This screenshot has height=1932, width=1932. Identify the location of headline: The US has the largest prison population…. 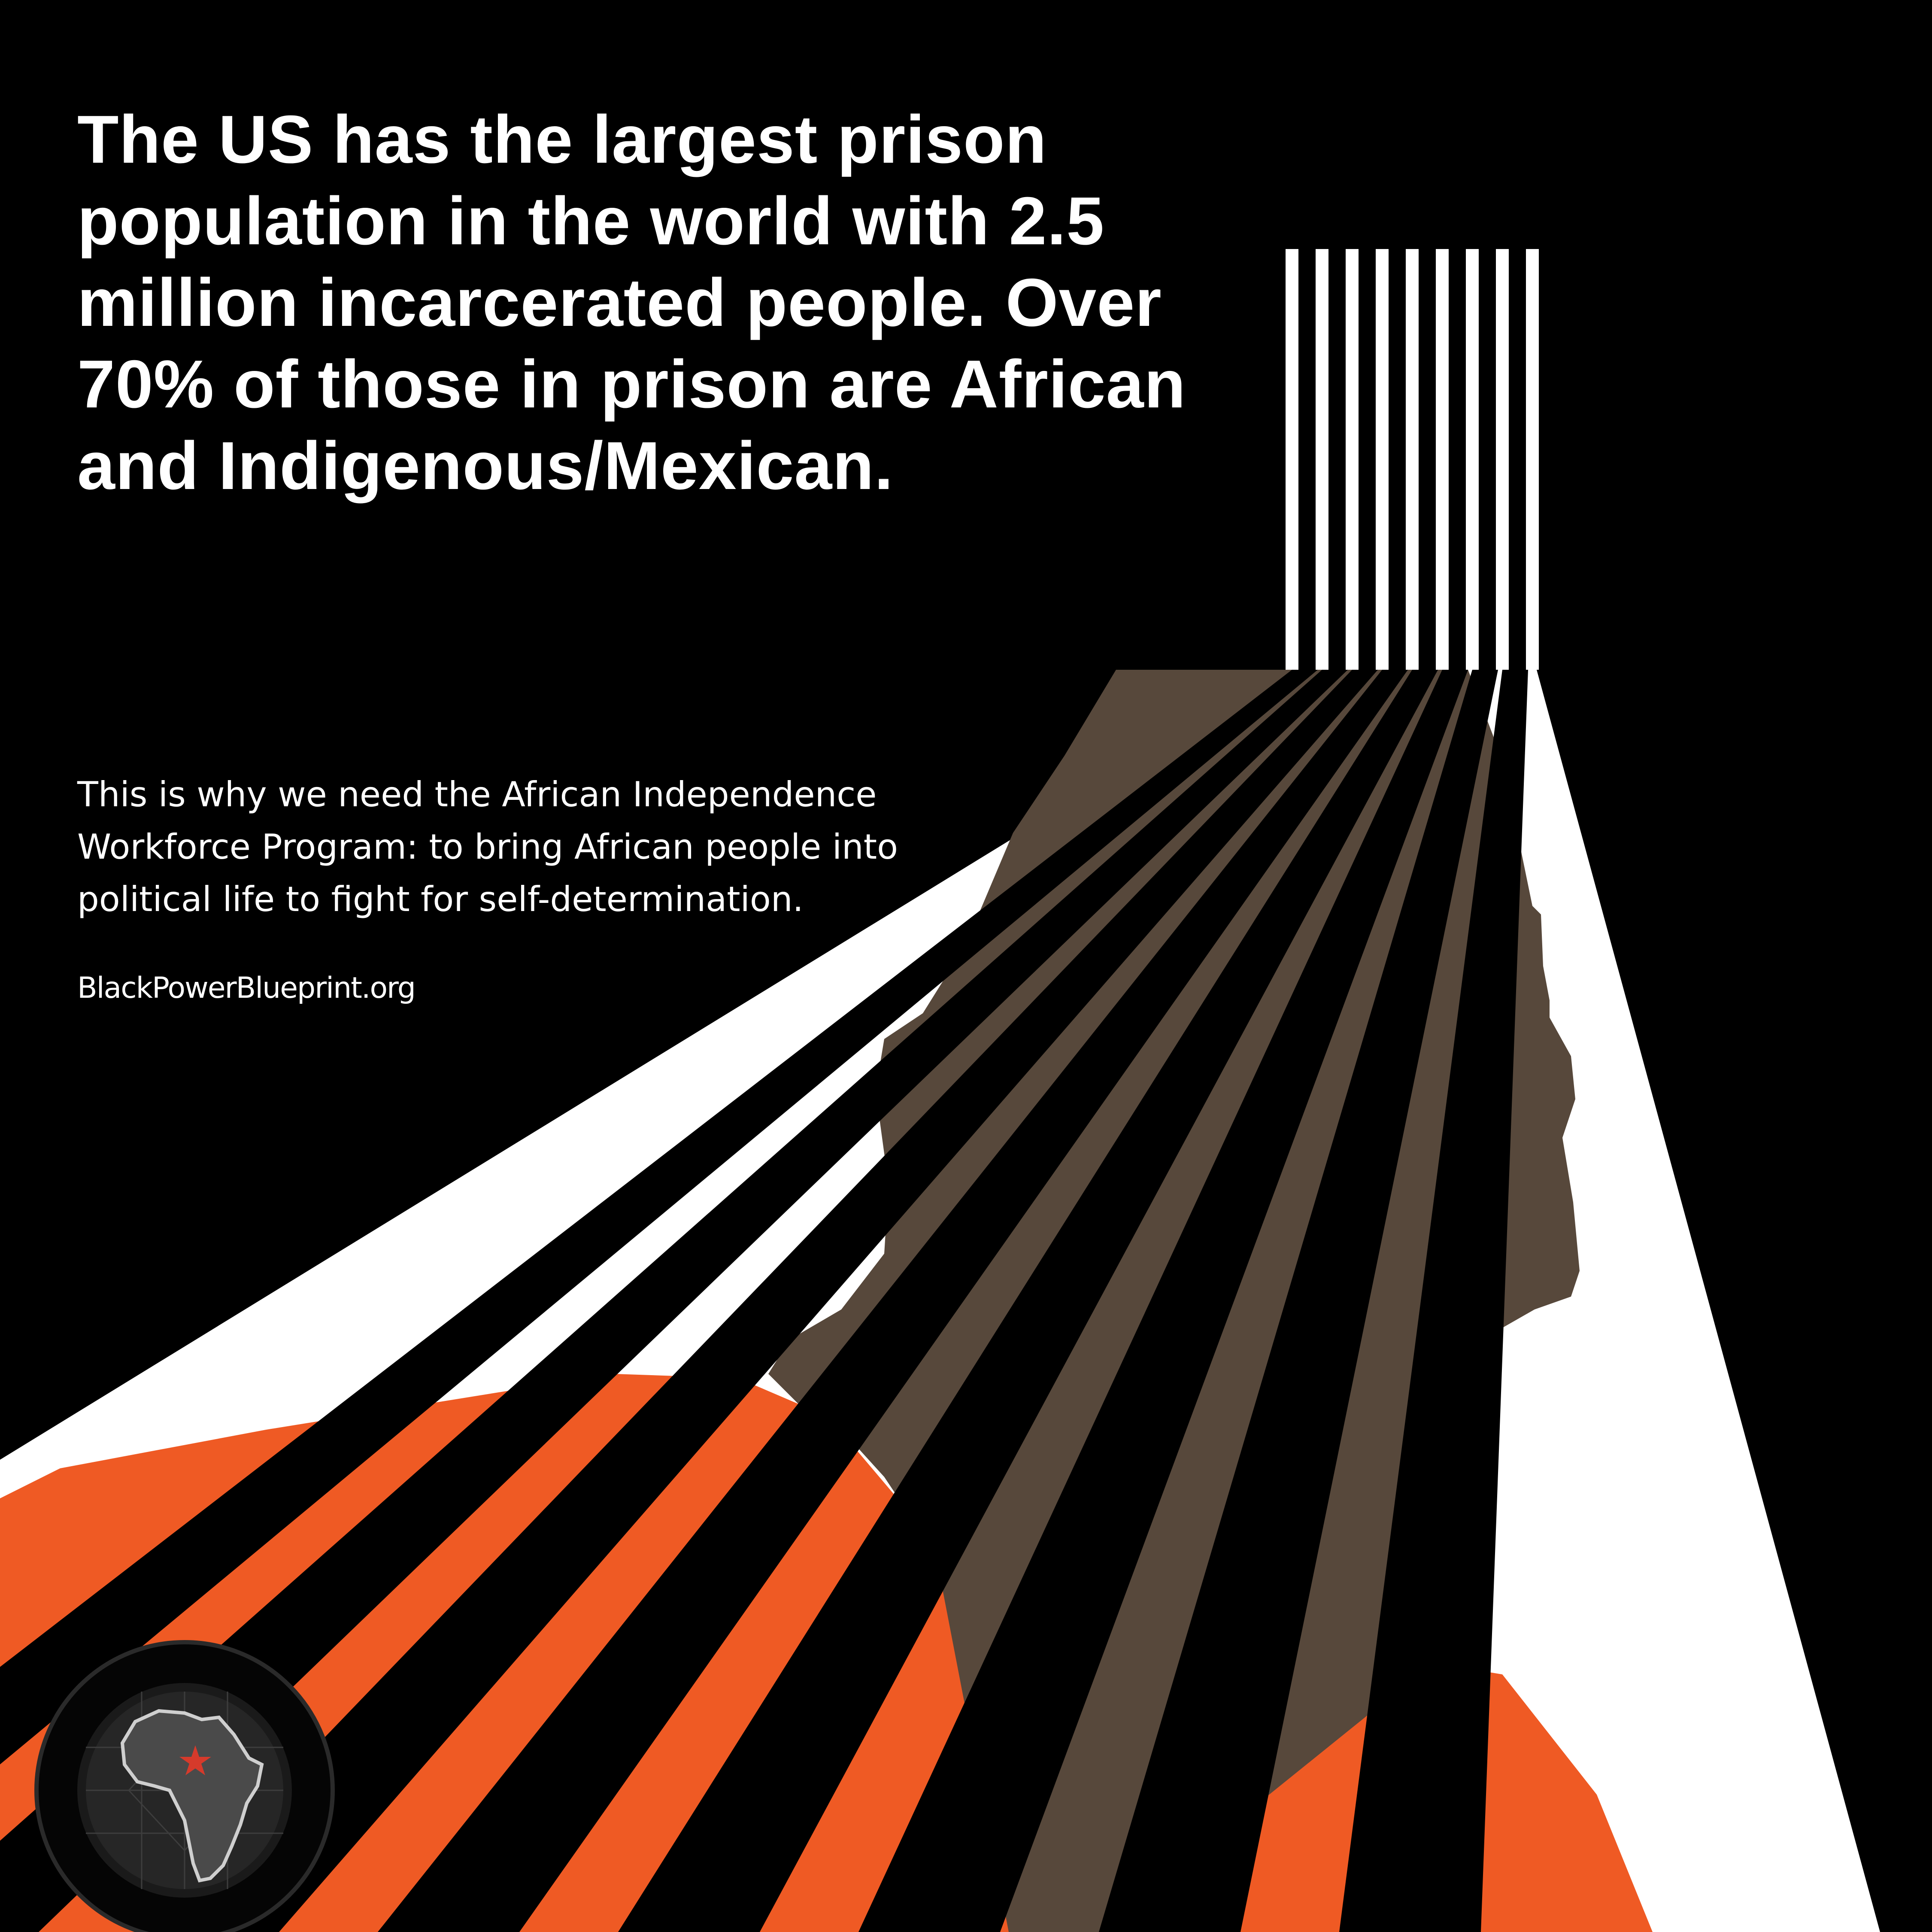
(631, 303).